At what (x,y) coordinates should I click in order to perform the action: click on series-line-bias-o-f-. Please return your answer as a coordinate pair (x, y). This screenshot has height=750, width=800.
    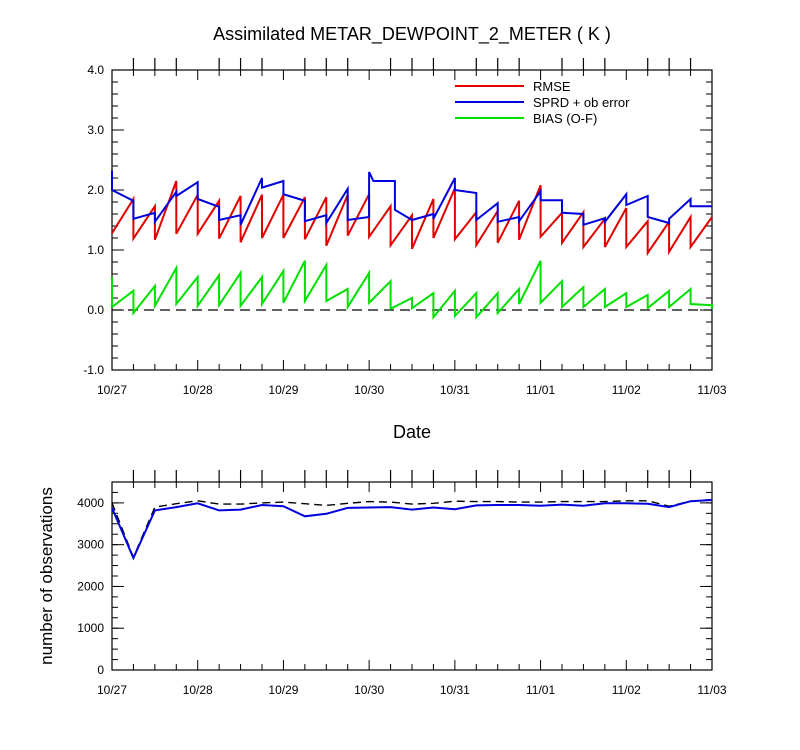
    Looking at the image, I should click on (412, 290).